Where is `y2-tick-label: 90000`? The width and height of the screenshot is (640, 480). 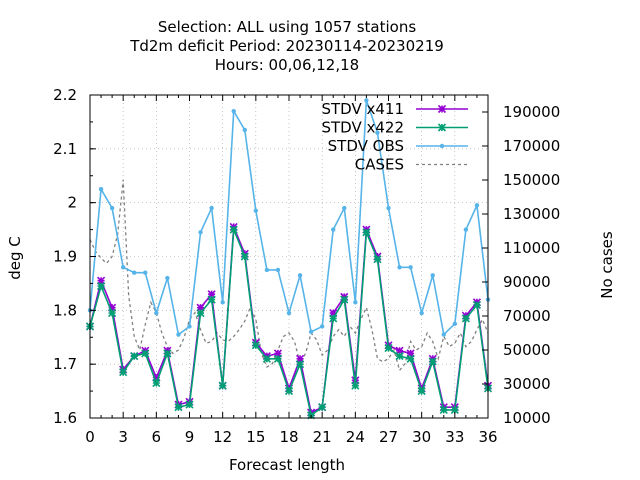
y2-tick-label: 90000 is located at coordinates (527, 282).